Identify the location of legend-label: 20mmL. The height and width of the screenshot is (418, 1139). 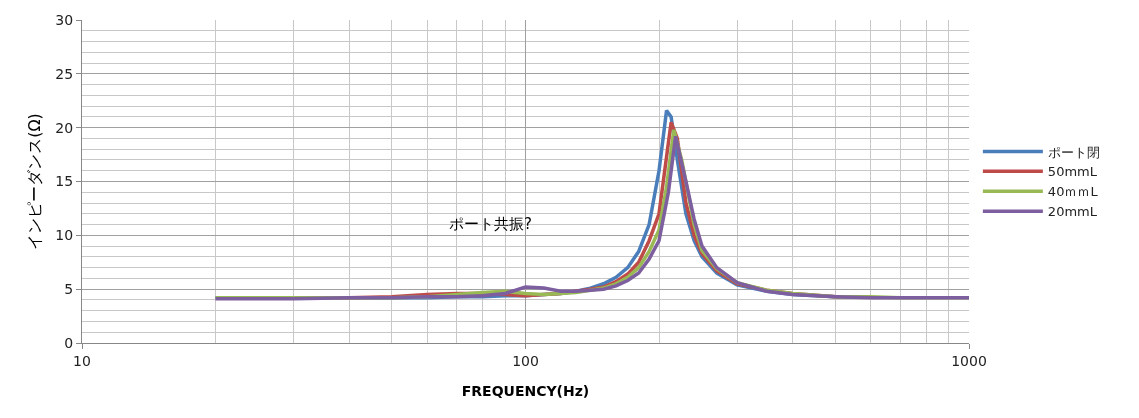
(1072, 212).